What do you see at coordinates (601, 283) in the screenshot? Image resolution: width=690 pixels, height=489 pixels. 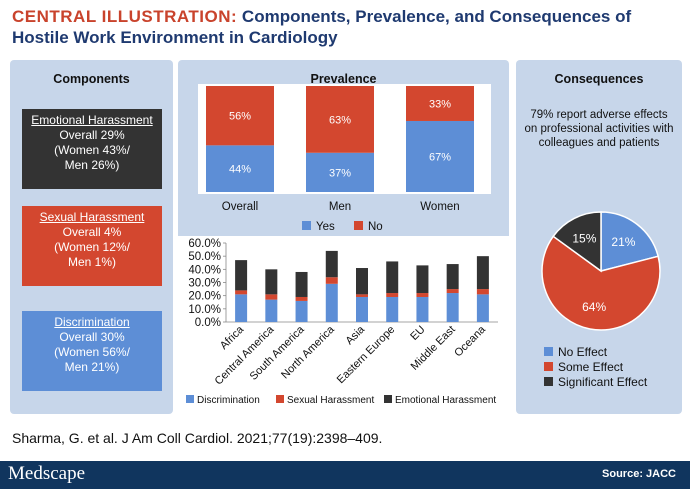 I see `pie-slice-some-effect` at bounding box center [601, 283].